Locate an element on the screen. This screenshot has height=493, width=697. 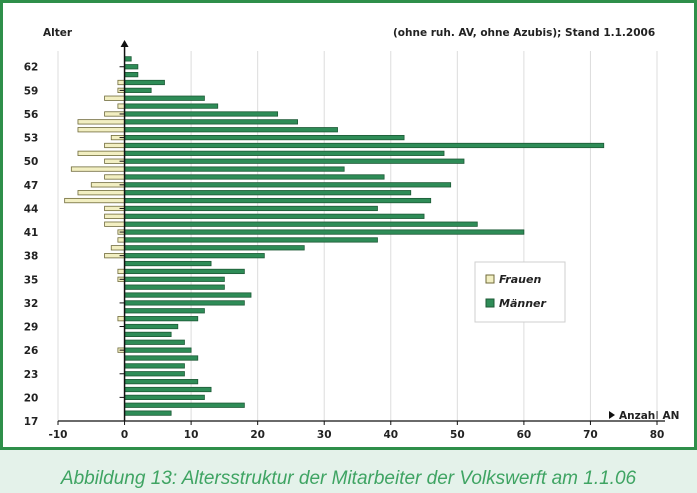
y-axis-title: Alter is located at coordinates (58, 33).